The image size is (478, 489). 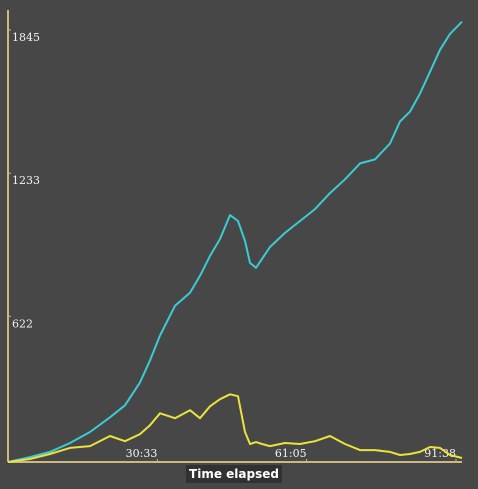 What do you see at coordinates (26, 180) in the screenshot?
I see `y-tick-label: 1233` at bounding box center [26, 180].